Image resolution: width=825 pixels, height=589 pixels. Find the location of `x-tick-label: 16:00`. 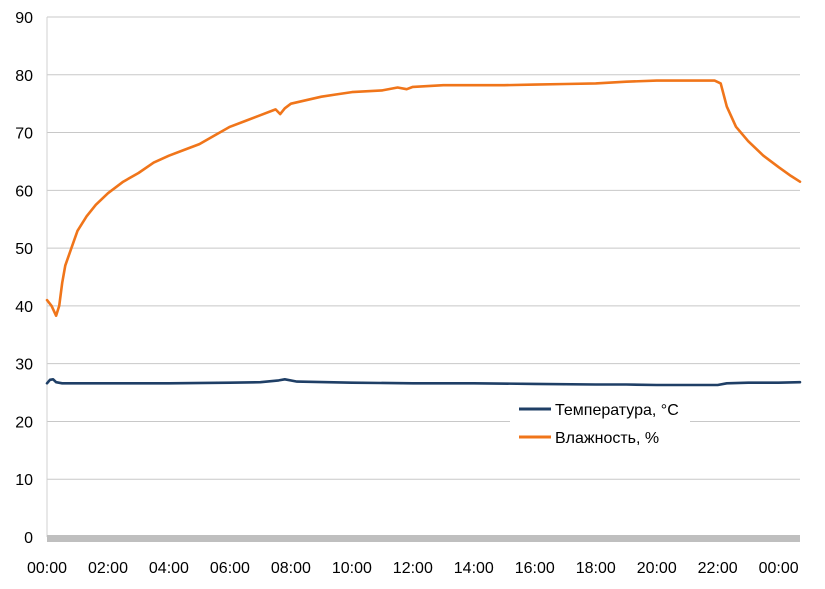

x-tick-label: 16:00 is located at coordinates (535, 568).